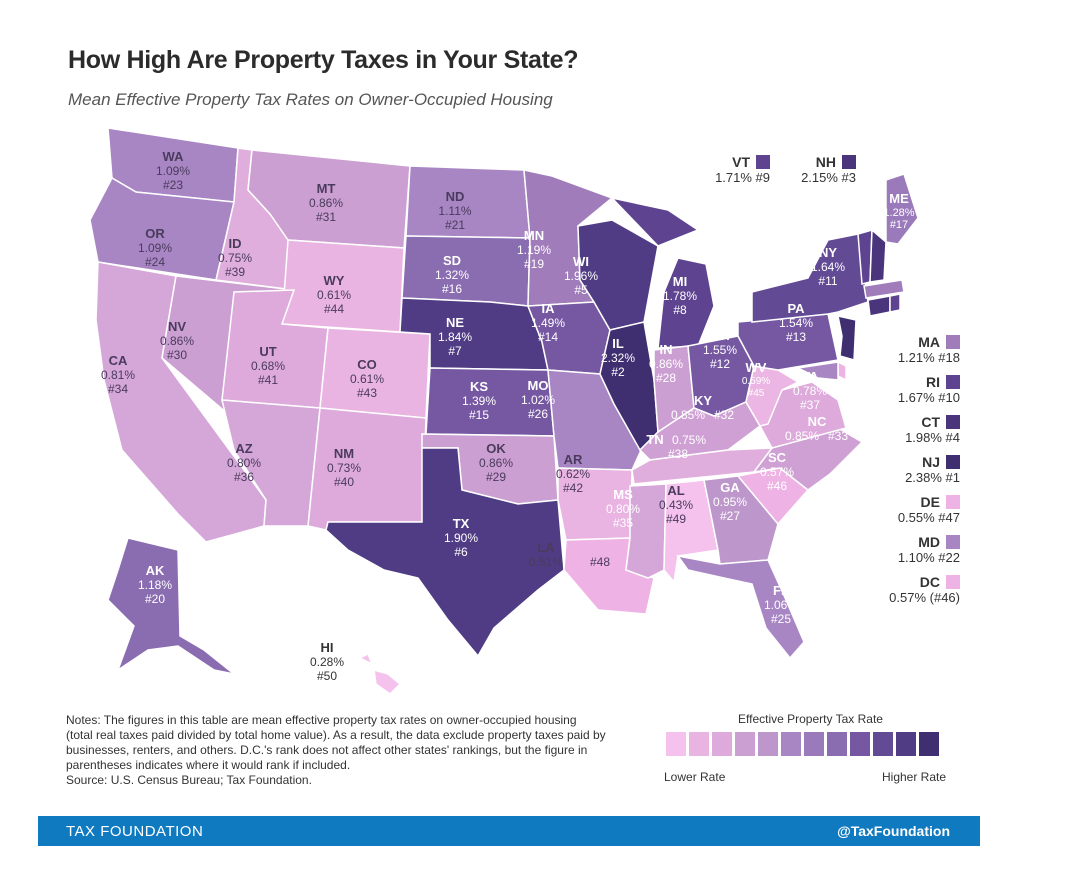 The image size is (1080, 875). Describe the element at coordinates (155, 233) in the screenshot. I see `state-abbr: OR` at that location.